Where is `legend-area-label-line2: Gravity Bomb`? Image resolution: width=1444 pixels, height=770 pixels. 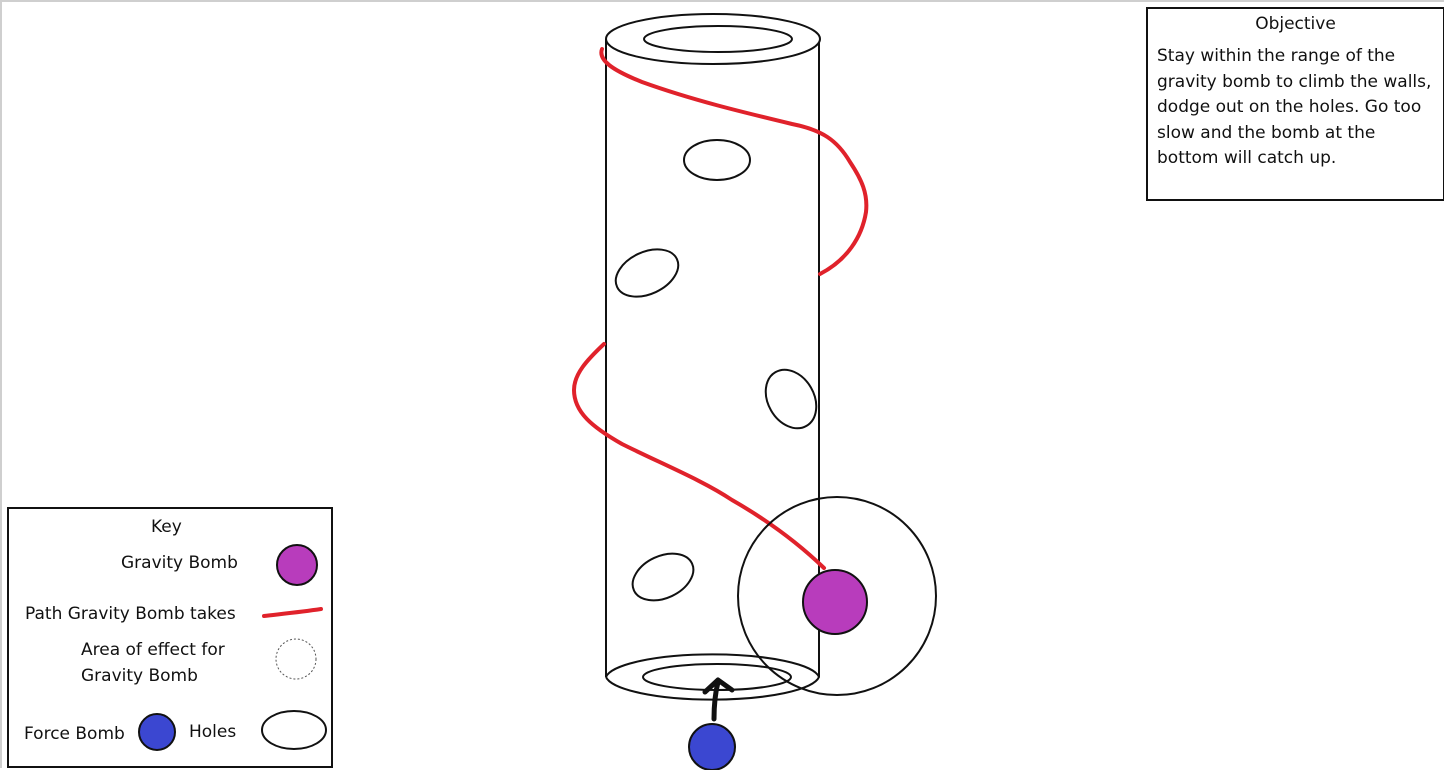 legend-area-label-line2: Gravity Bomb is located at coordinates (139, 676).